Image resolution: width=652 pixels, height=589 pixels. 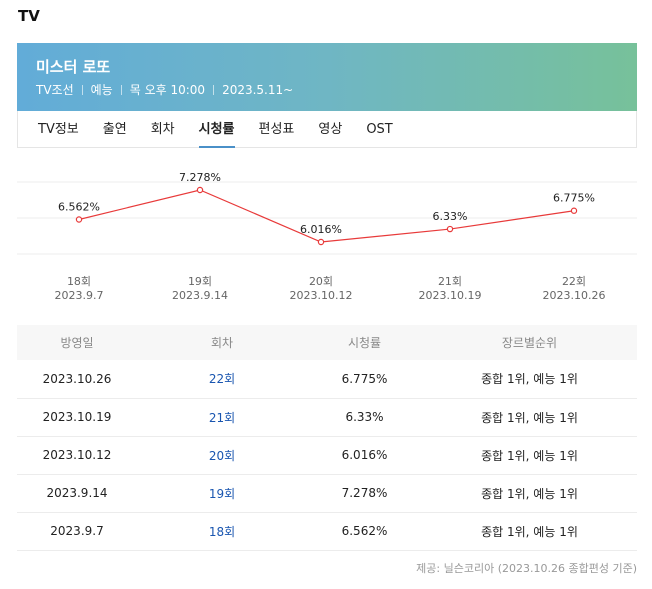 What do you see at coordinates (77, 417) in the screenshot?
I see `cell-air-date: 2023.10.19` at bounding box center [77, 417].